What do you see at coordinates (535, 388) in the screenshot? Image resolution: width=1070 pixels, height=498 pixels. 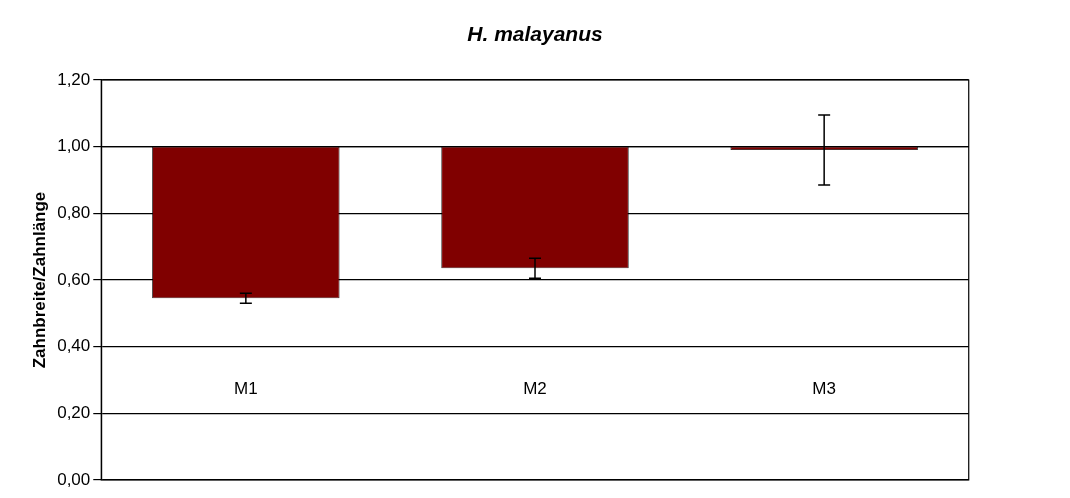 I see `x-tick-label: M2` at bounding box center [535, 388].